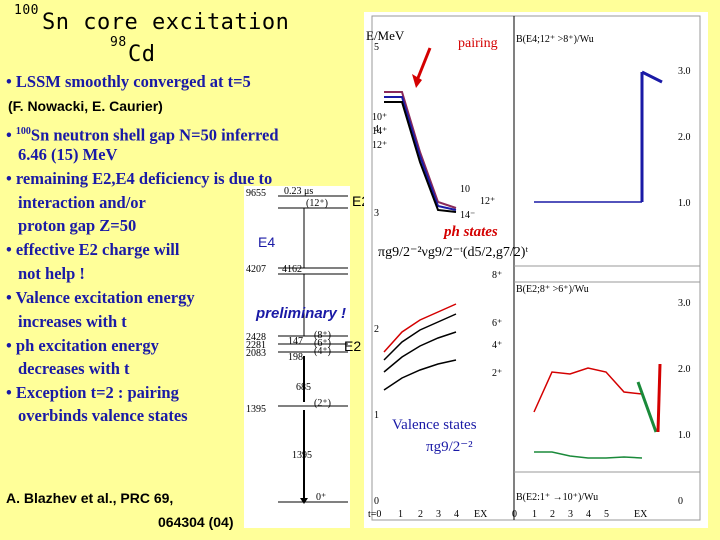 The width and height of the screenshot is (720, 540). Describe the element at coordinates (82, 345) in the screenshot. I see `bullet-ph: • ph excitation energy` at that location.